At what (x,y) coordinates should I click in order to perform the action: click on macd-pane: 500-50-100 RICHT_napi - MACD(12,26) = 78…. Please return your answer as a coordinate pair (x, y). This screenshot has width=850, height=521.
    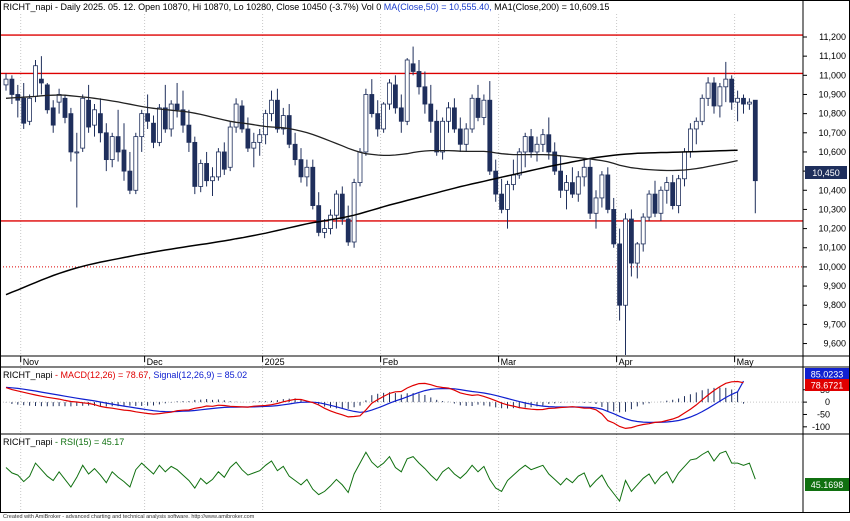
    Looking at the image, I should click on (424, 400).